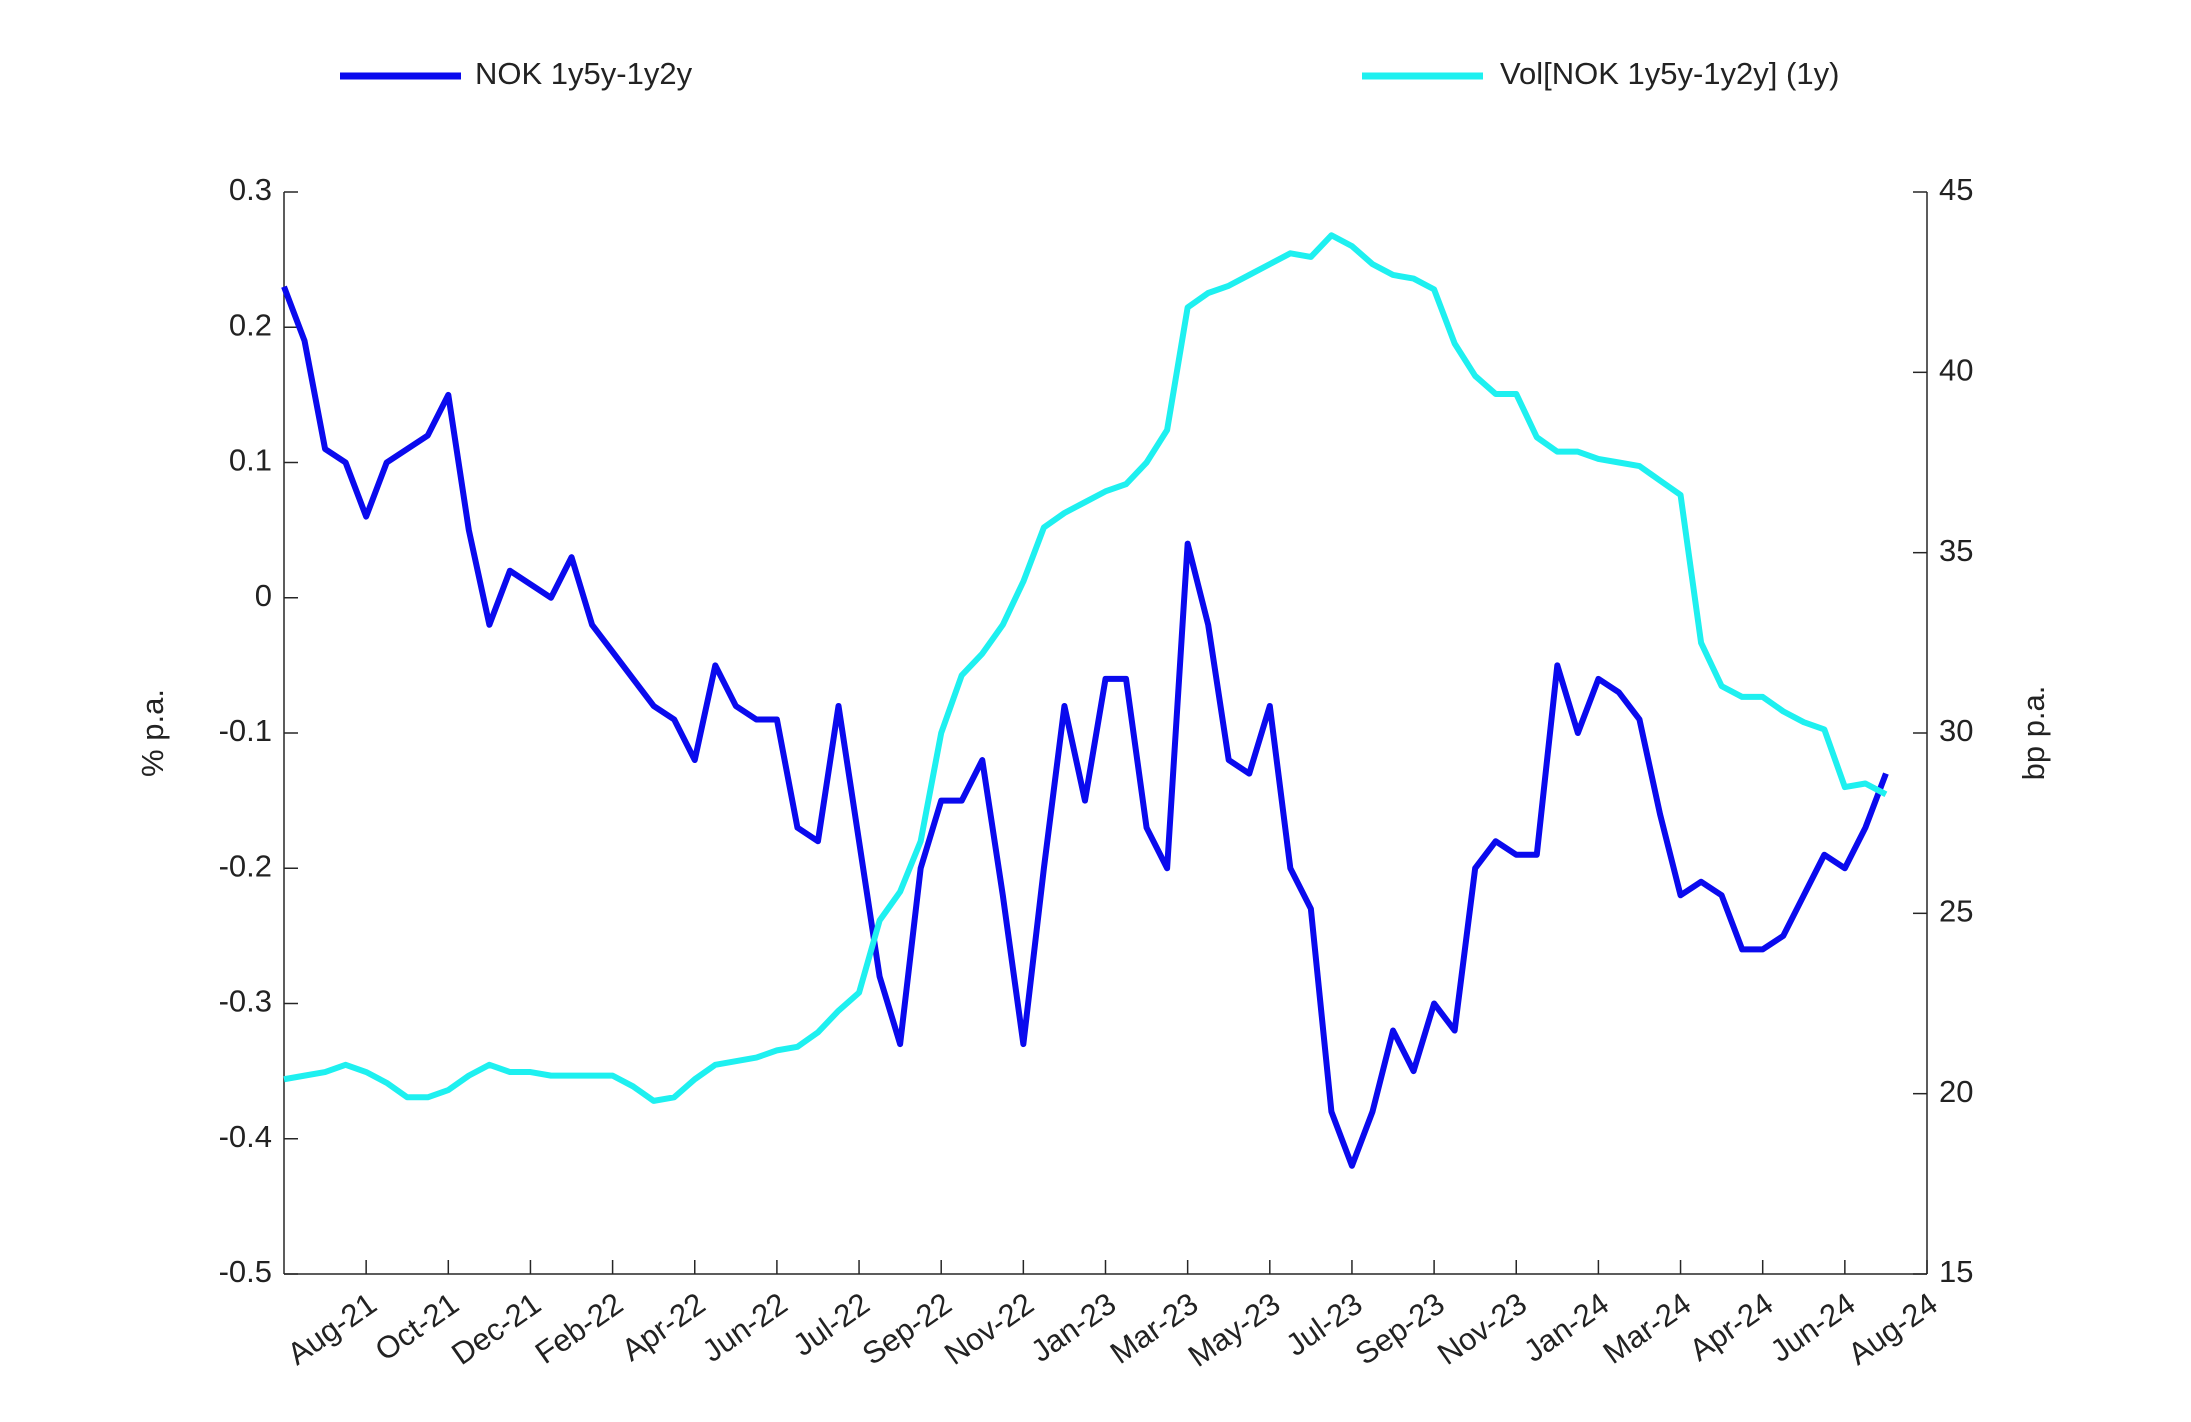 Image resolution: width=2191 pixels, height=1422 pixels. What do you see at coordinates (245, 730) in the screenshot?
I see `y-tick-label: -0.1` at bounding box center [245, 730].